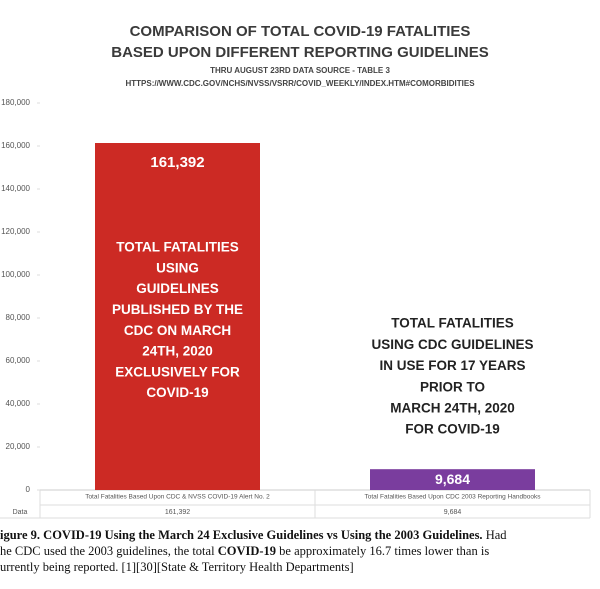  What do you see at coordinates (20, 512) in the screenshot?
I see `data-table-label: Data` at bounding box center [20, 512].